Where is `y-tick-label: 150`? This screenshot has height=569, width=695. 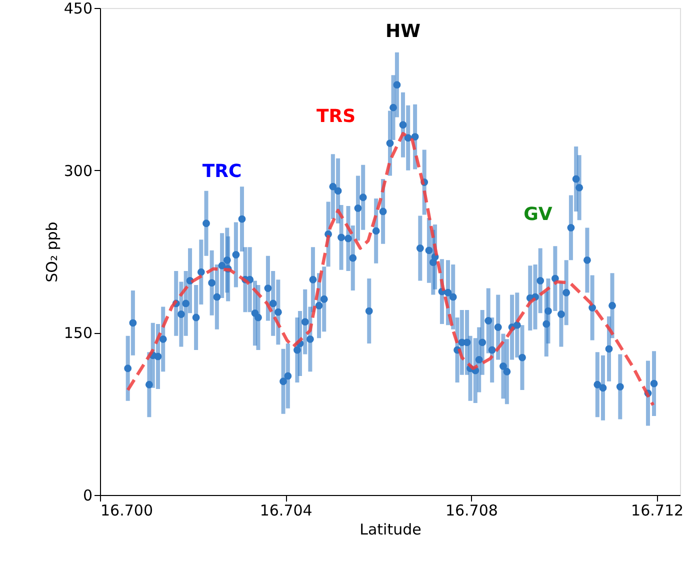
y-tick-label: 150 is located at coordinates (78, 333).